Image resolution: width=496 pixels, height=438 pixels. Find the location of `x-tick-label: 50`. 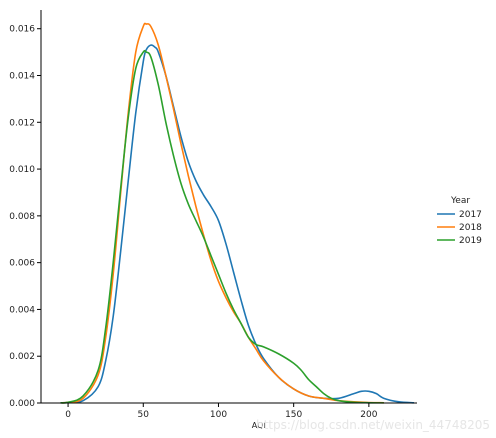

x-tick-label: 50 is located at coordinates (144, 415).